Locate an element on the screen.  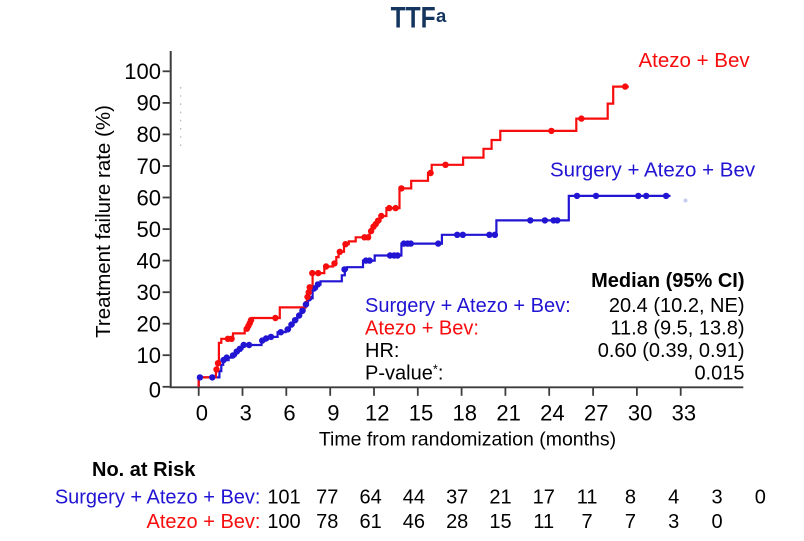
svg-text: Median (95% CI) is located at coordinates (667, 281).